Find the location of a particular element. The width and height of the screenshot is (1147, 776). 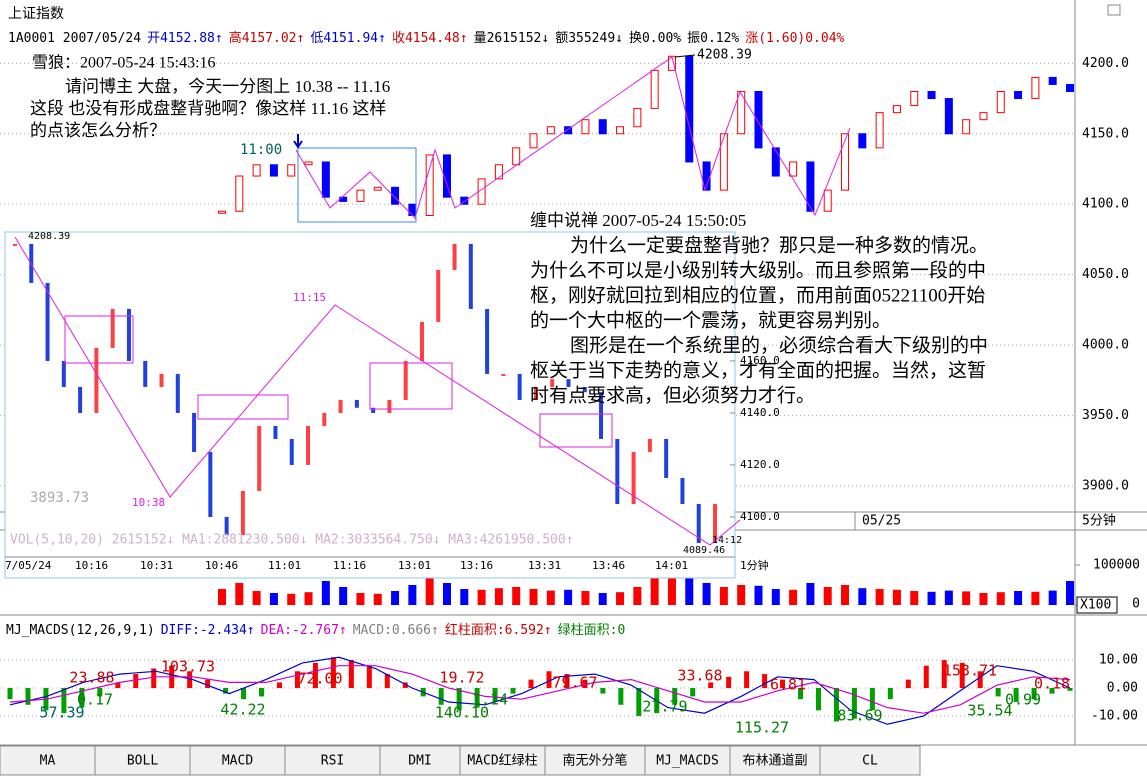

answer-line: 的一个大中枢的一个震荡，就更容易判别。 is located at coordinates (710, 320).